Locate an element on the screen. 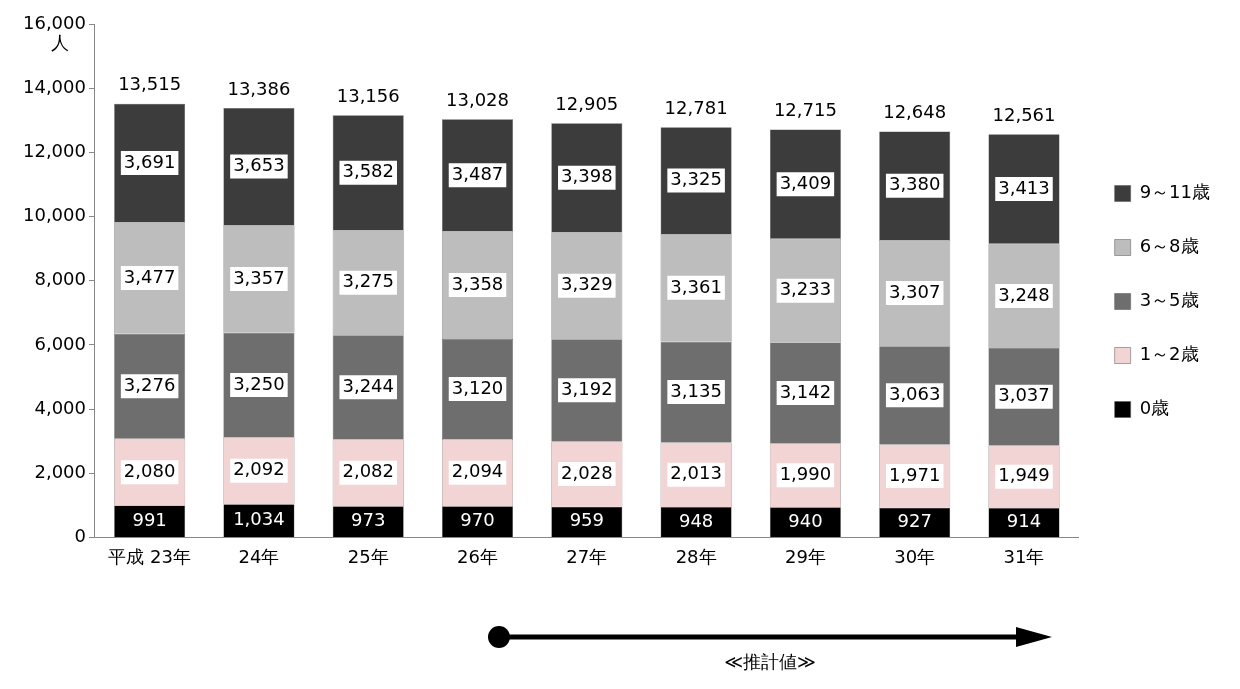 The height and width of the screenshot is (689, 1240). total-label: 12,648 is located at coordinates (915, 112).